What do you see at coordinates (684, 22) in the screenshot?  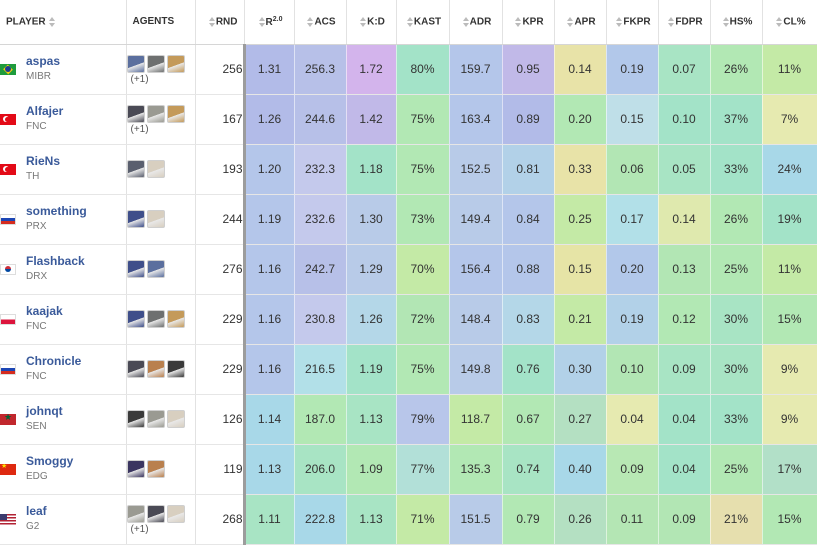 I see `col-header-fdpr: FDPR` at bounding box center [684, 22].